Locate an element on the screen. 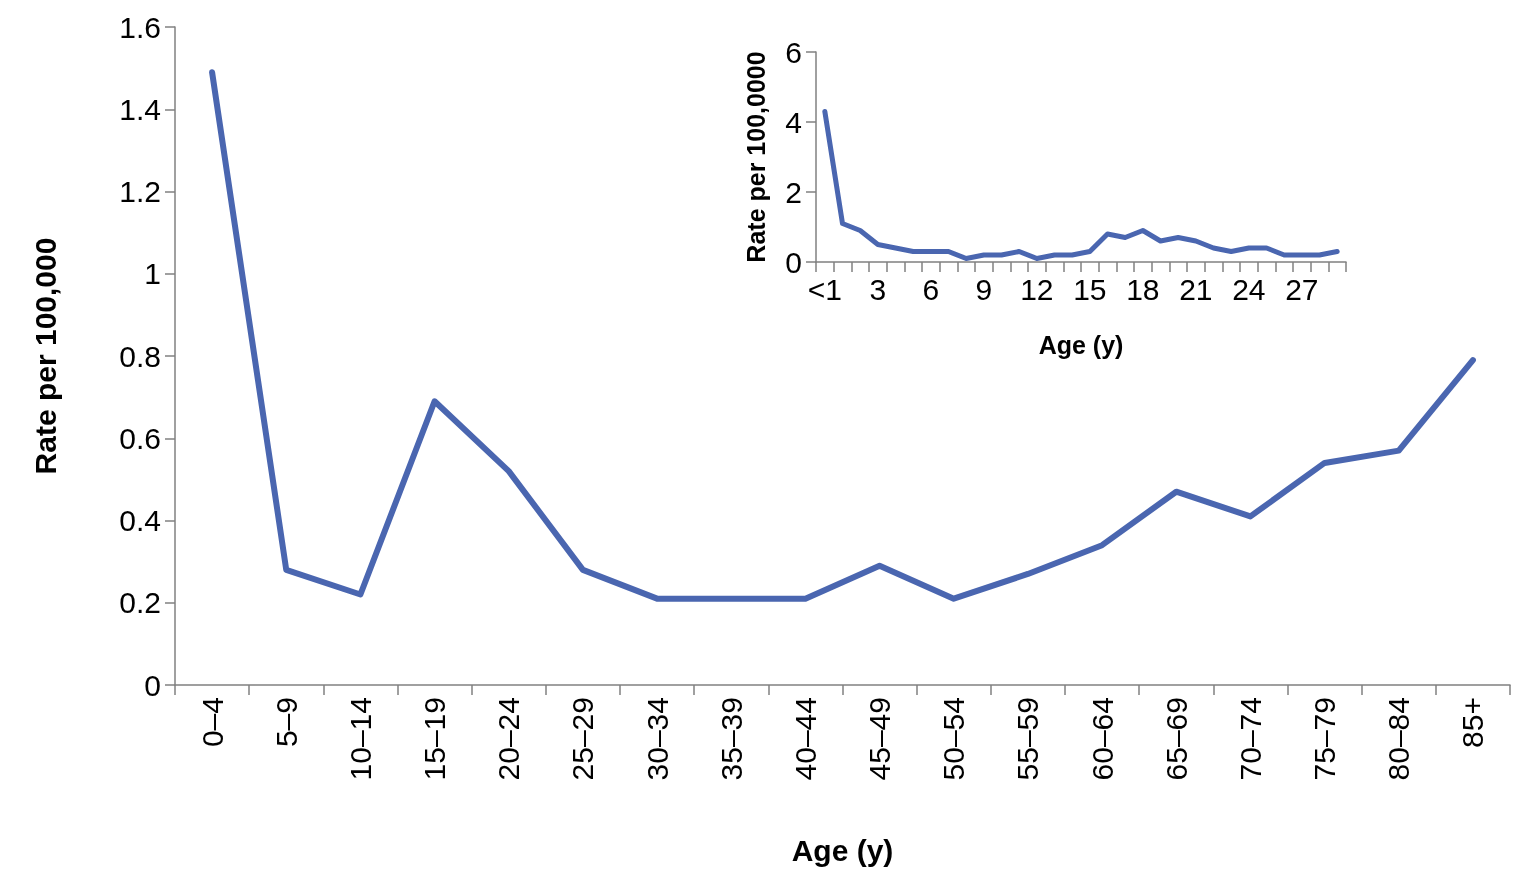 Image resolution: width=1514 pixels, height=896 pixels. y-tick-label: 1.2 is located at coordinates (140, 191).